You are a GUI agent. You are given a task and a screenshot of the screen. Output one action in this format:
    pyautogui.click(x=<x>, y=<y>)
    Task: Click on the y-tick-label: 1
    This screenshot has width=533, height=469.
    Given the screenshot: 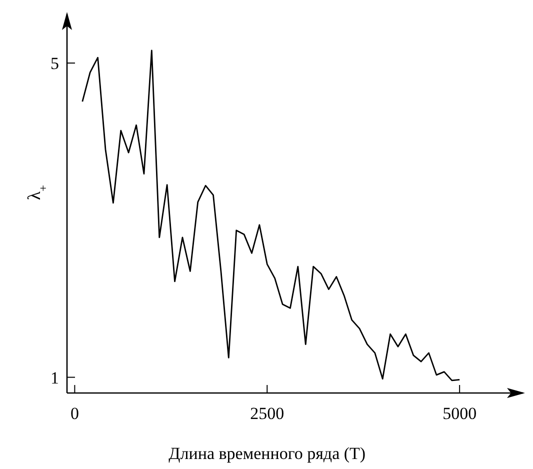 What is the action you would take?
    pyautogui.click(x=54, y=378)
    